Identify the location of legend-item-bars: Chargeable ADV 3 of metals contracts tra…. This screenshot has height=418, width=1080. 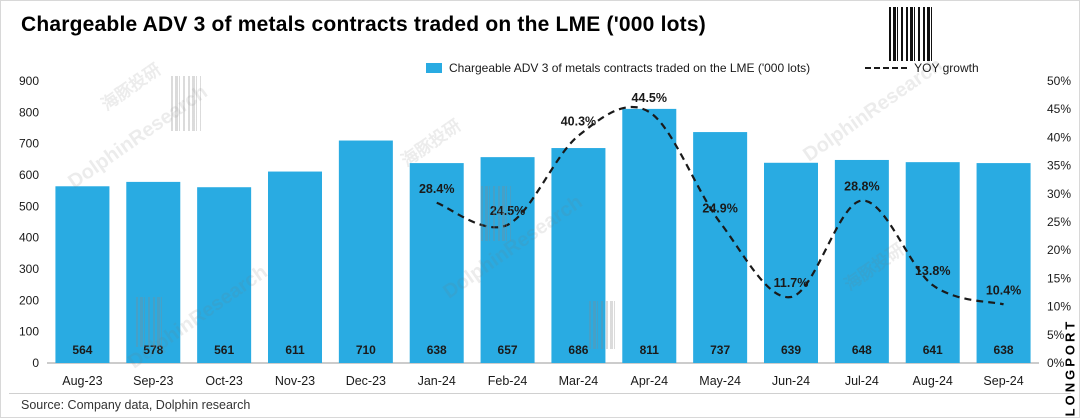
(618, 68).